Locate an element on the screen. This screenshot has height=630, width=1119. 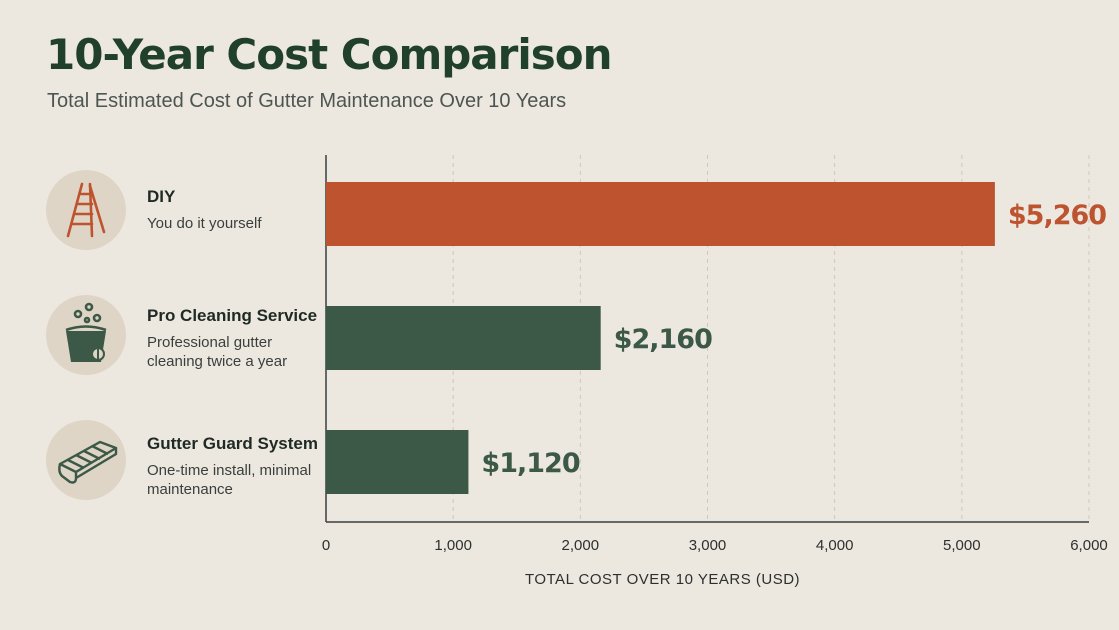
category-description: You do it yourself is located at coordinates (204, 223).